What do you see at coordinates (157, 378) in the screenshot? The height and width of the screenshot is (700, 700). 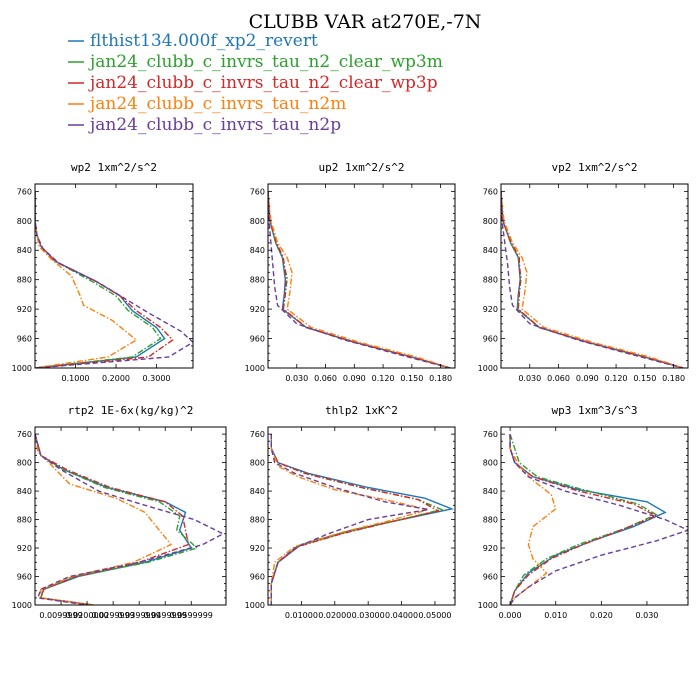 I see `x-tick-label: 0.3000` at bounding box center [157, 378].